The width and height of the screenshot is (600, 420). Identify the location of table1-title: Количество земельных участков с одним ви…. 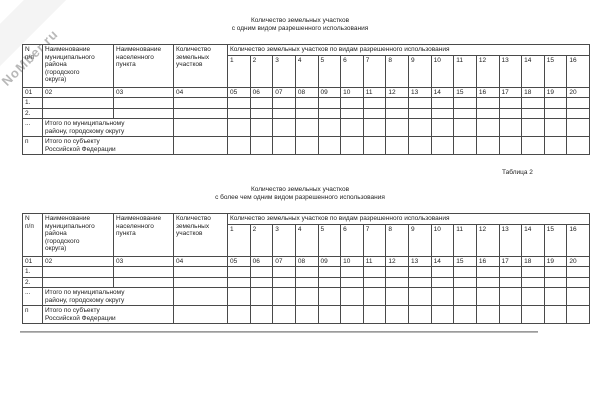
(300, 25).